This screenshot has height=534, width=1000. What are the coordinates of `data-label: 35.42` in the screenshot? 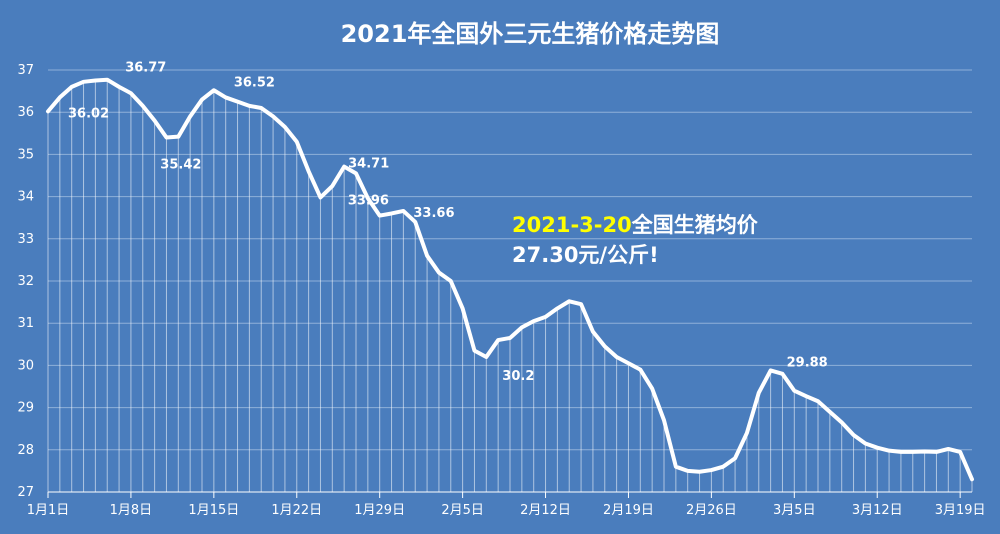 It's located at (180, 165).